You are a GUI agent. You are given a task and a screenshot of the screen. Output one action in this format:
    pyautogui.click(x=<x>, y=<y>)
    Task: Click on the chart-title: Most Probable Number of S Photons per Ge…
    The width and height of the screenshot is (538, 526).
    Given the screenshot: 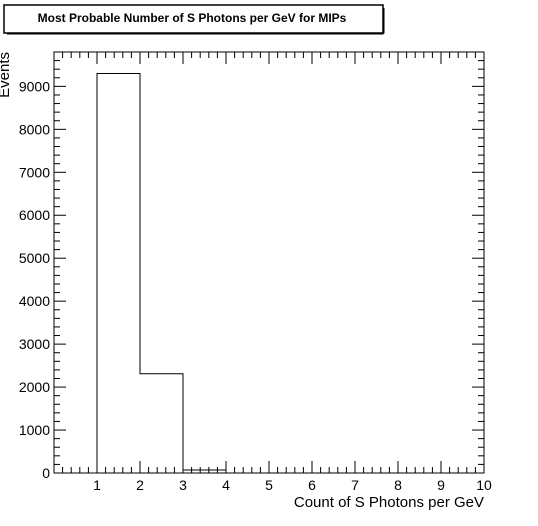 What is the action you would take?
    pyautogui.click(x=192, y=18)
    